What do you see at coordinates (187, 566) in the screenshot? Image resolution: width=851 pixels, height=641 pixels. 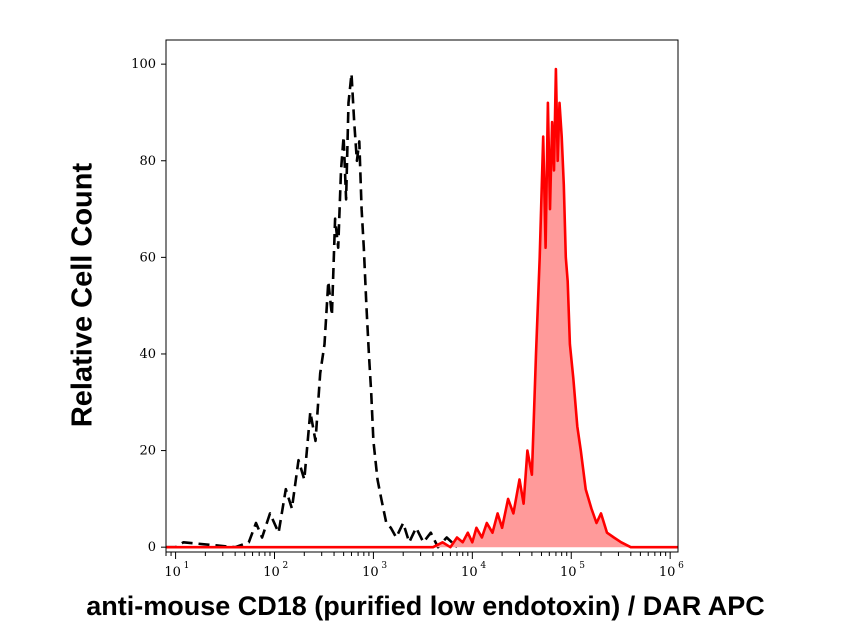 I see `x-tick-exponent: 1` at bounding box center [187, 566].